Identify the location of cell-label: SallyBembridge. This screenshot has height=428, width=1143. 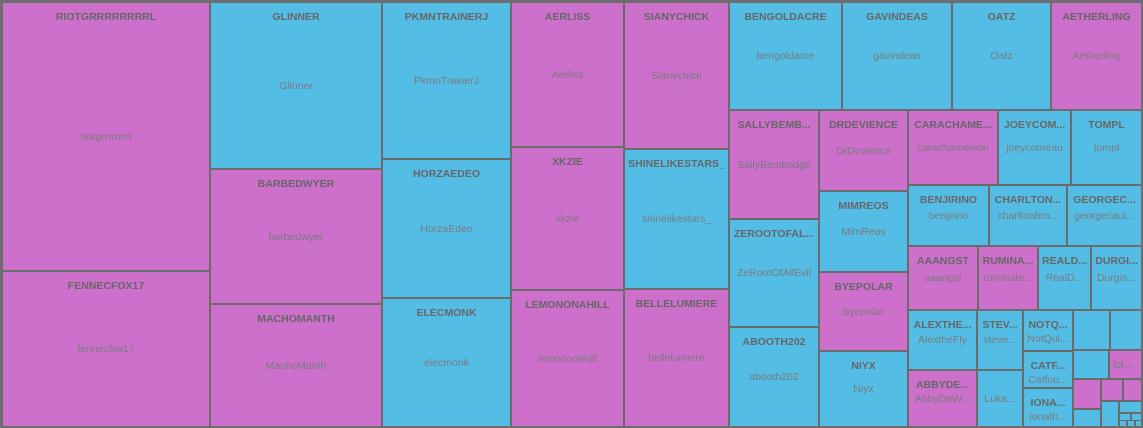
(774, 165).